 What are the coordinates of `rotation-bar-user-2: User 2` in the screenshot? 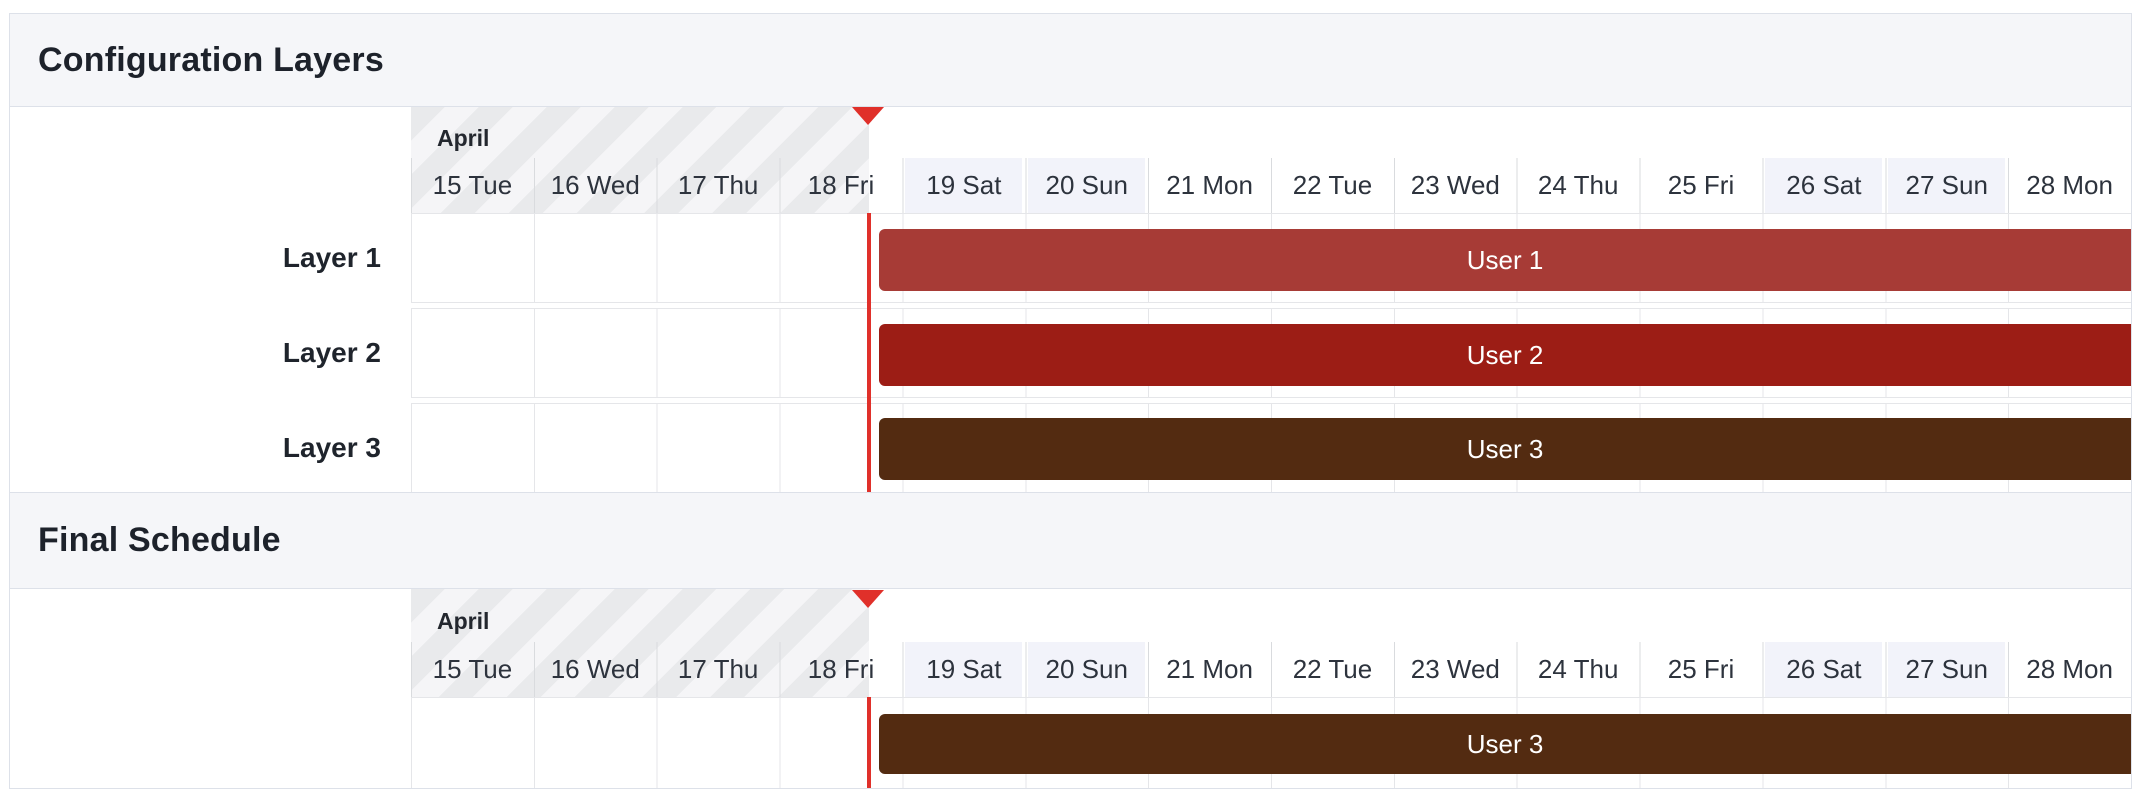 It's located at (1505, 355).